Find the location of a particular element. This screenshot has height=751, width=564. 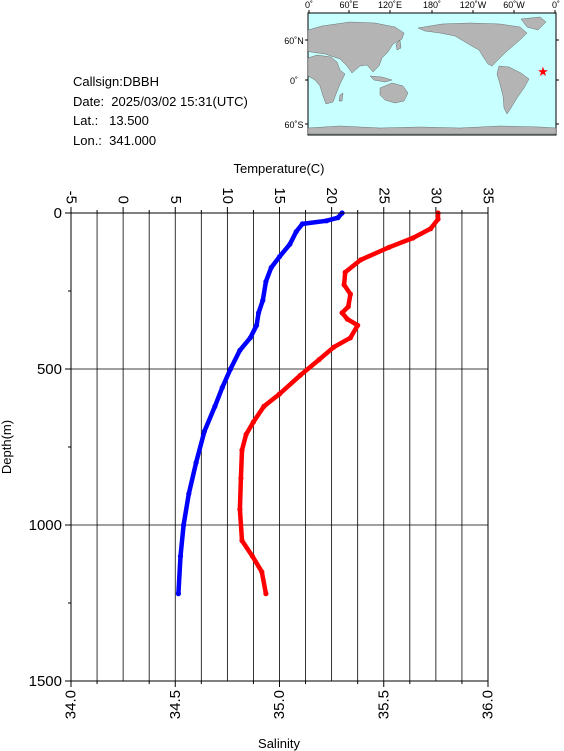

salinity-tick-label: 35.5 is located at coordinates (383, 704).